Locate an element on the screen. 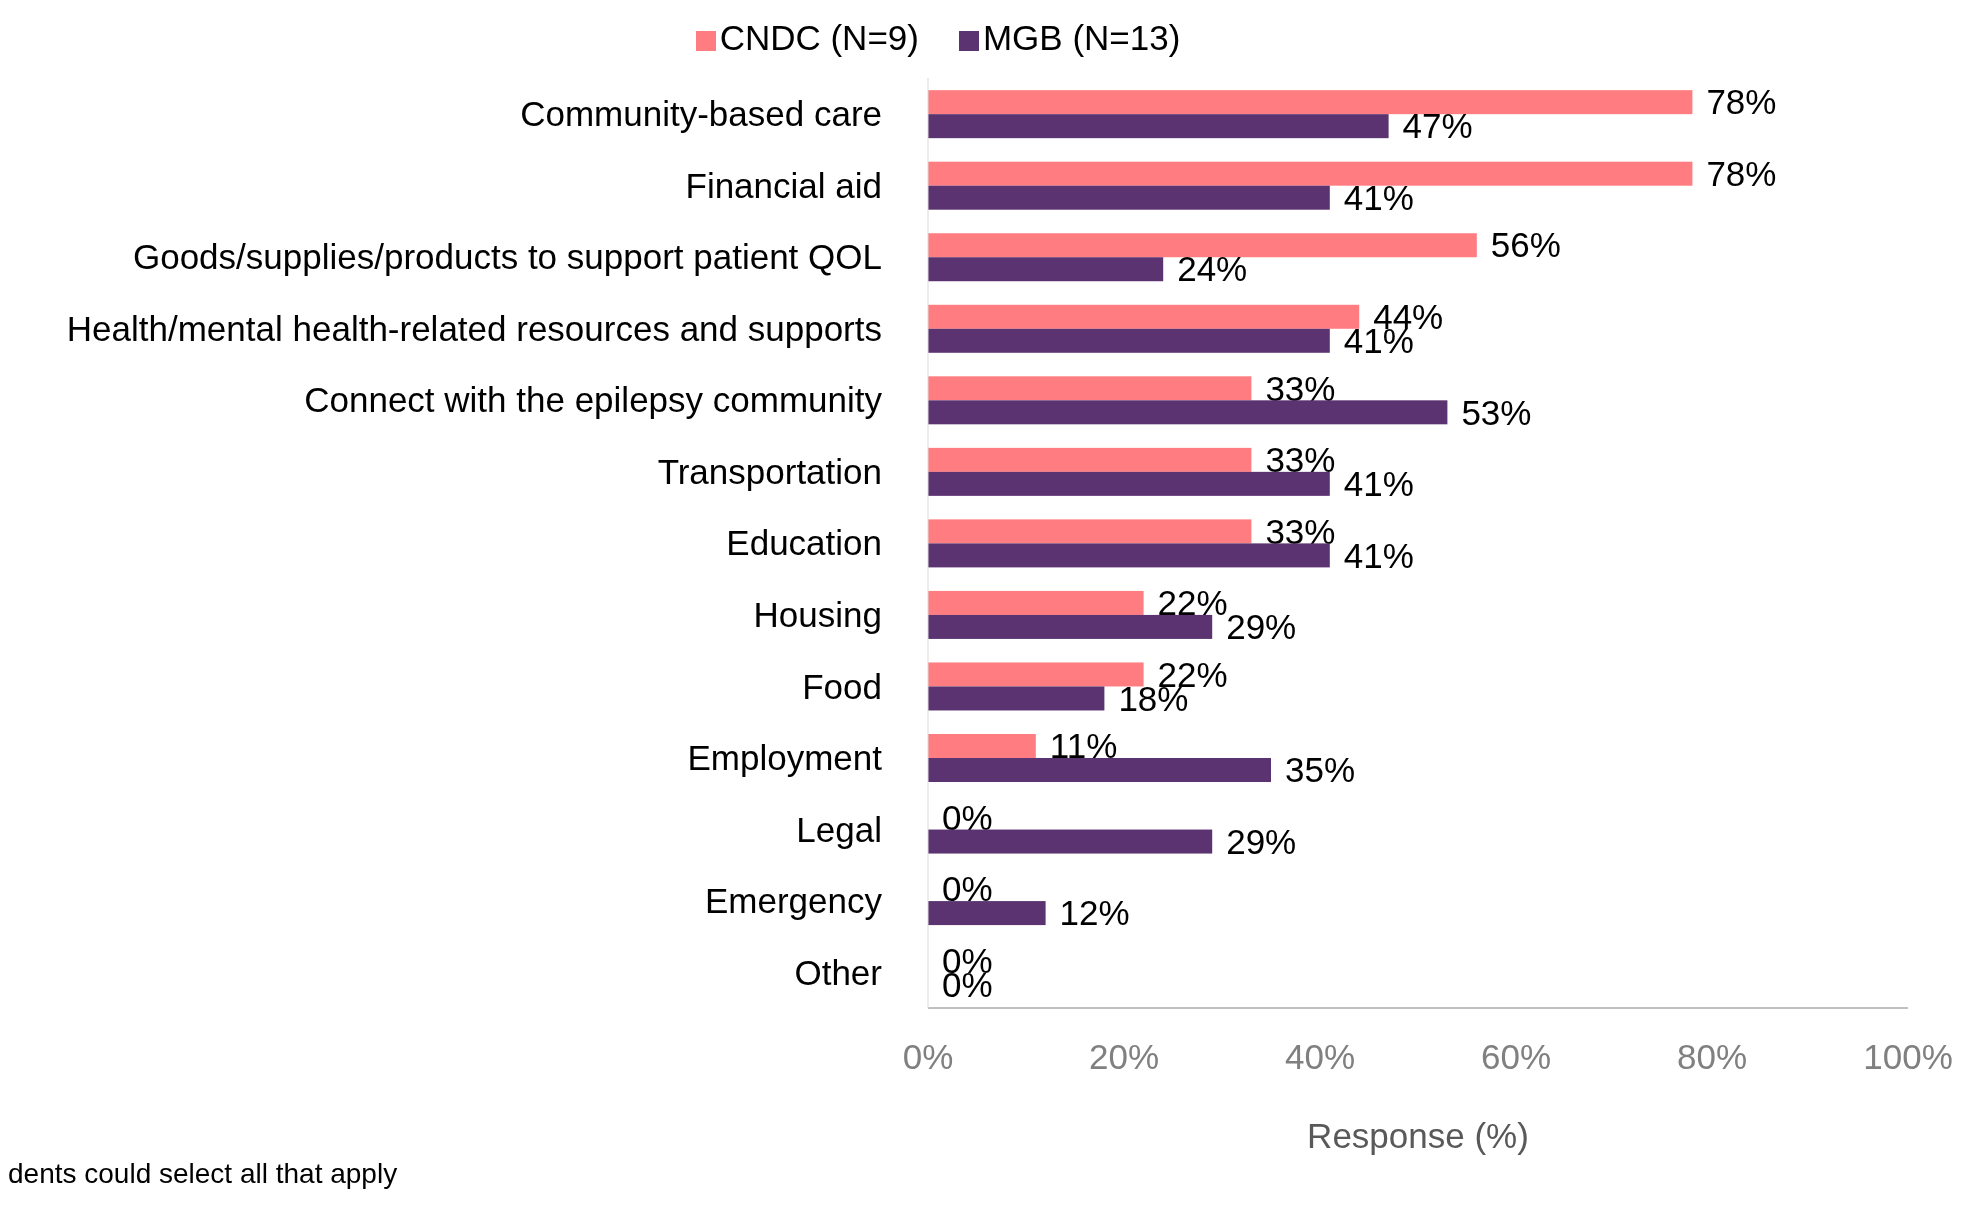 The width and height of the screenshot is (1987, 1212). data-label: 53% is located at coordinates (1496, 412).